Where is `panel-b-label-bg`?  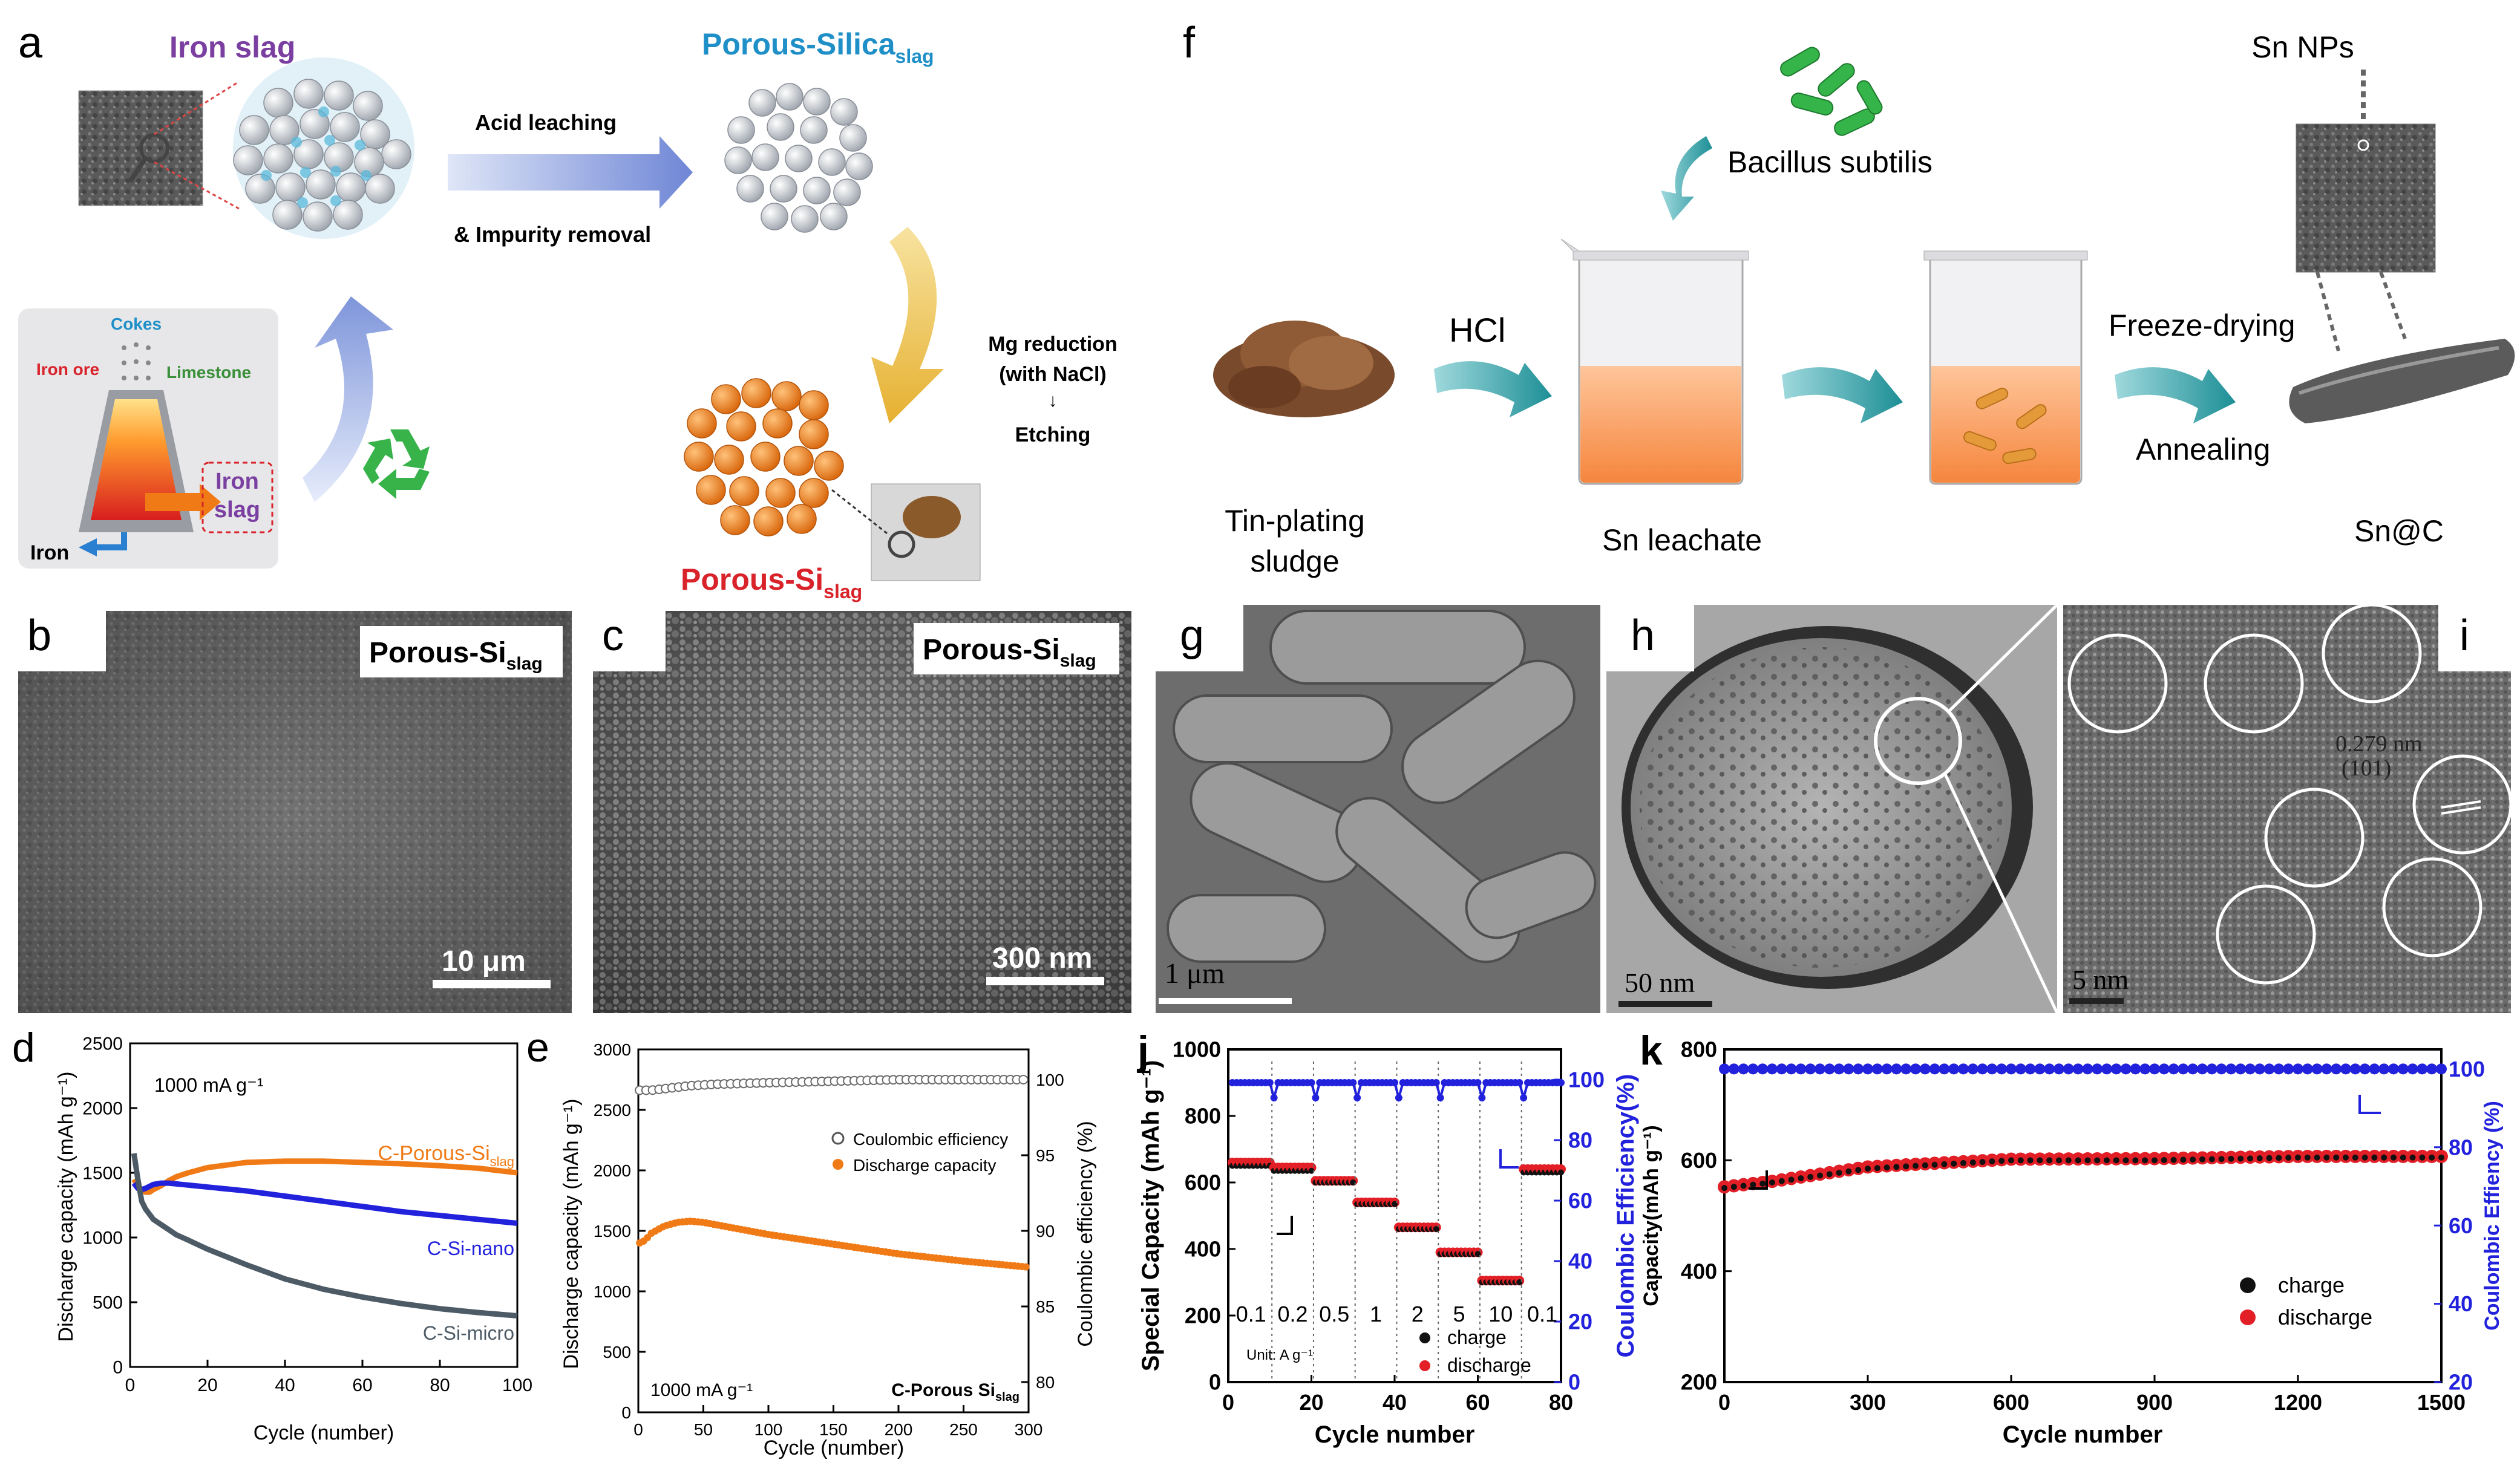
panel-b-label-bg is located at coordinates (461, 651).